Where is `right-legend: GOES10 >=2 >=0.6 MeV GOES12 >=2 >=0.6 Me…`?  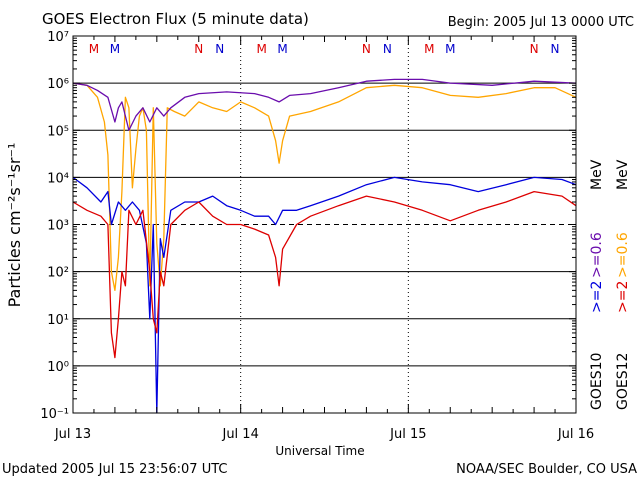
right-legend: GOES10 >=2 >=0.6 MeV GOES12 >=2 >=0.6 Me… is located at coordinates (610, 284).